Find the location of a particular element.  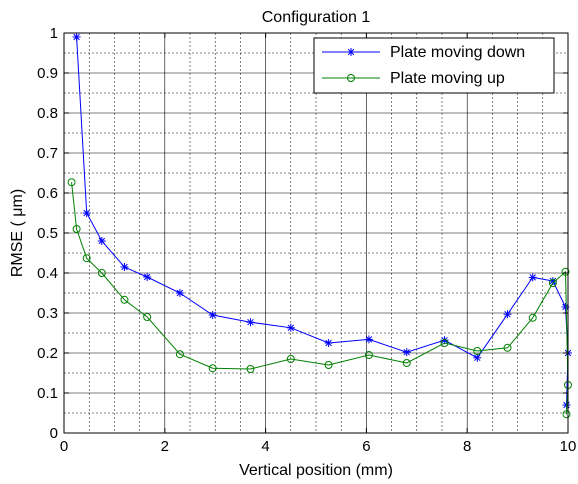

x-axis-label: Vertical position (mm) is located at coordinates (316, 470).